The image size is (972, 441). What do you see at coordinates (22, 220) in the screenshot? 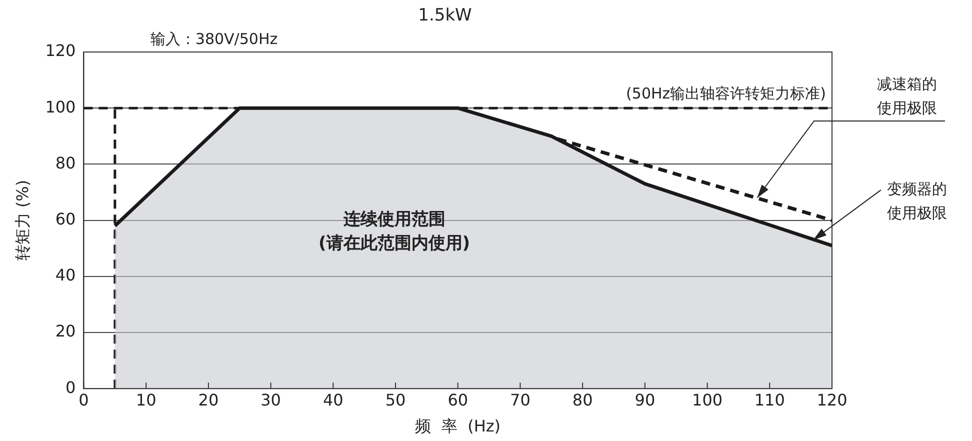
I see `y-axis-title: 转矩力 (%)` at bounding box center [22, 220].